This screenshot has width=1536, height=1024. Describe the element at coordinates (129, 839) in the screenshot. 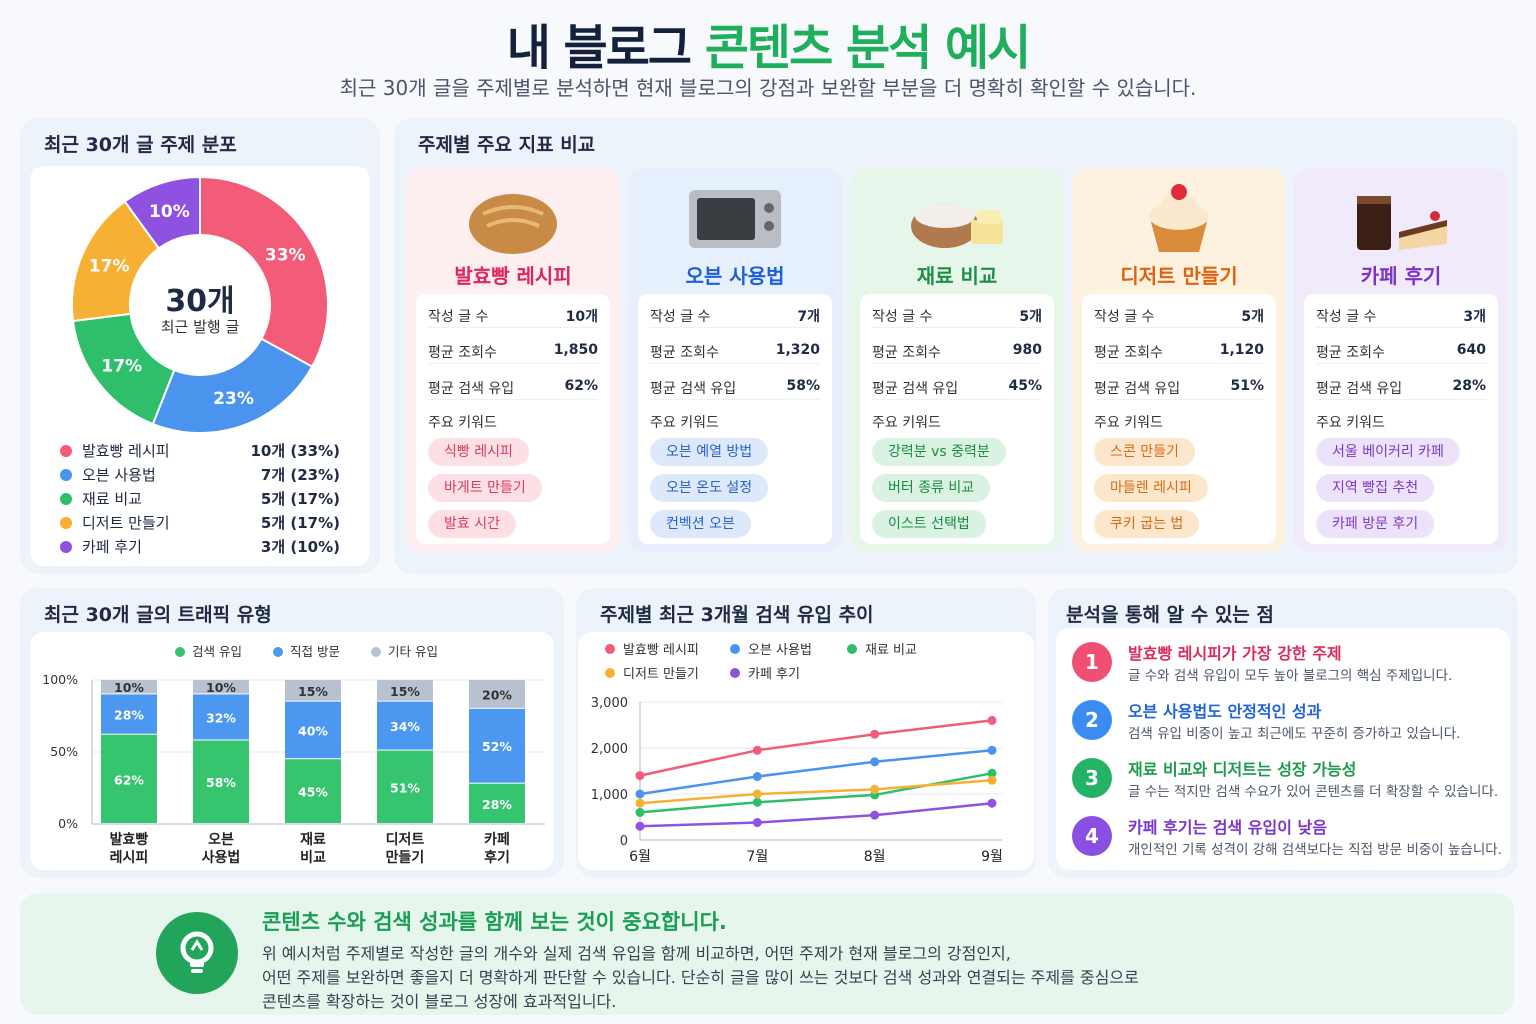

I see `x-tick-label: 발효빵` at that location.